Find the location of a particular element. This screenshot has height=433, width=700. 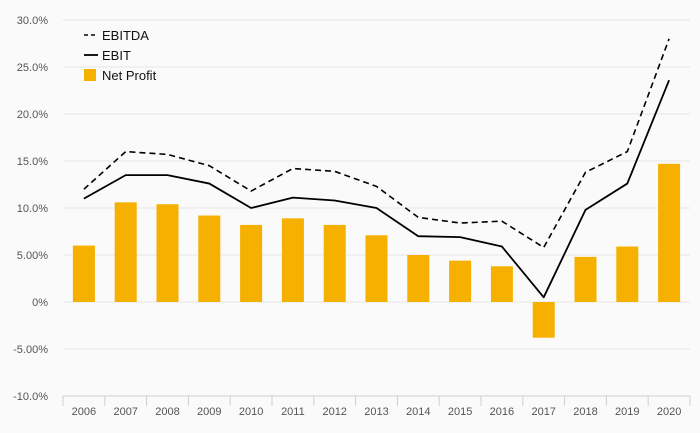

x-tick-label: 2013 is located at coordinates (376, 412).